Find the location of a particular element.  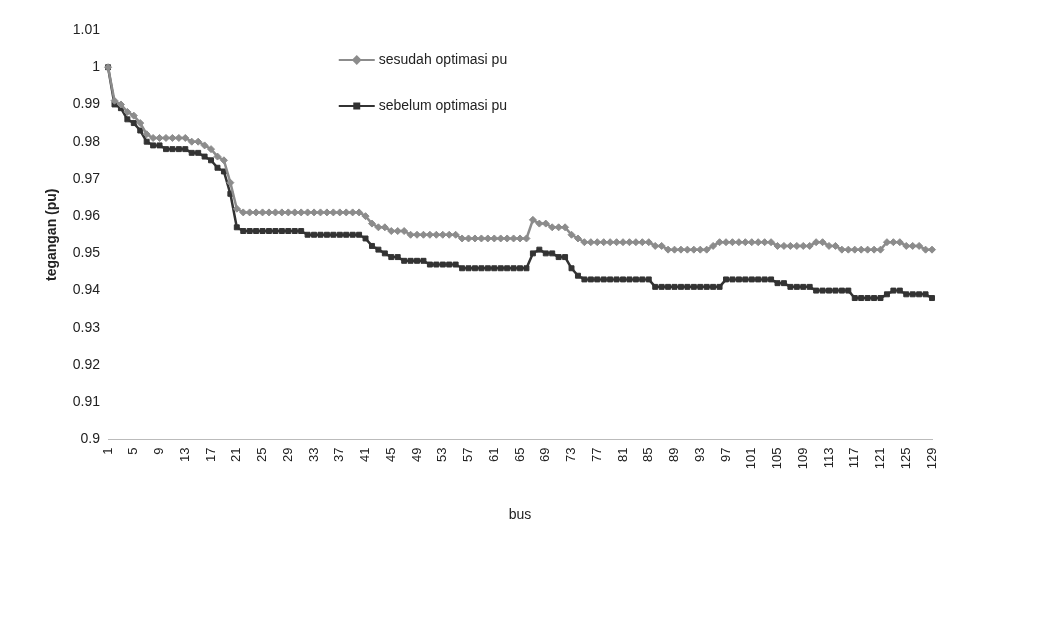

y-tick-label: 0.95 is located at coordinates (86, 252).